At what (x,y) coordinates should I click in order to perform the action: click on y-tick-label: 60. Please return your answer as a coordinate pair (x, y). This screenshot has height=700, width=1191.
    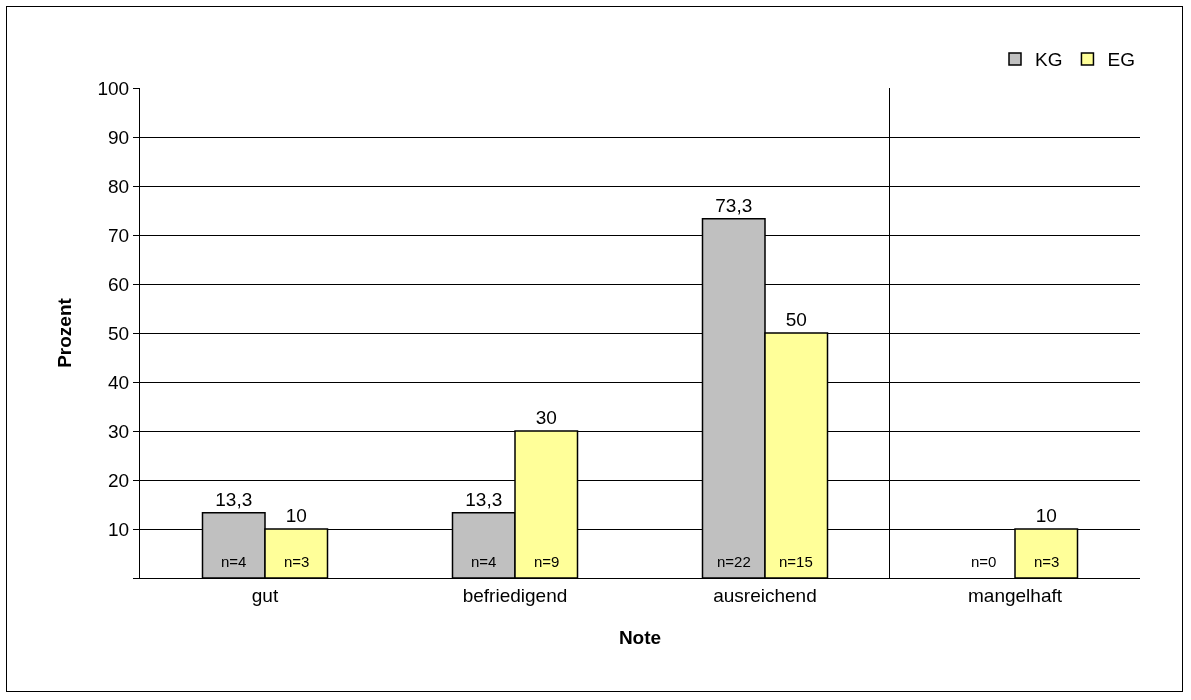
    Looking at the image, I should click on (119, 284).